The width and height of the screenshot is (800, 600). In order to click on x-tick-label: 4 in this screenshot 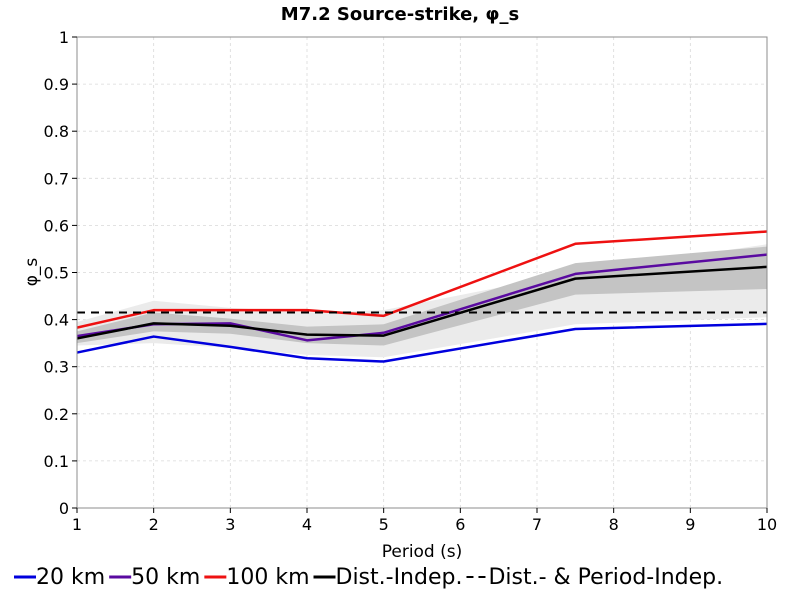, I will do `click(307, 524)`.